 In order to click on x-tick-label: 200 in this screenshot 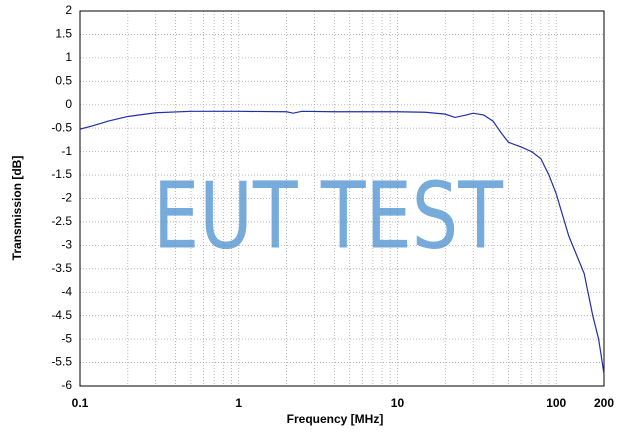, I will do `click(604, 403)`.